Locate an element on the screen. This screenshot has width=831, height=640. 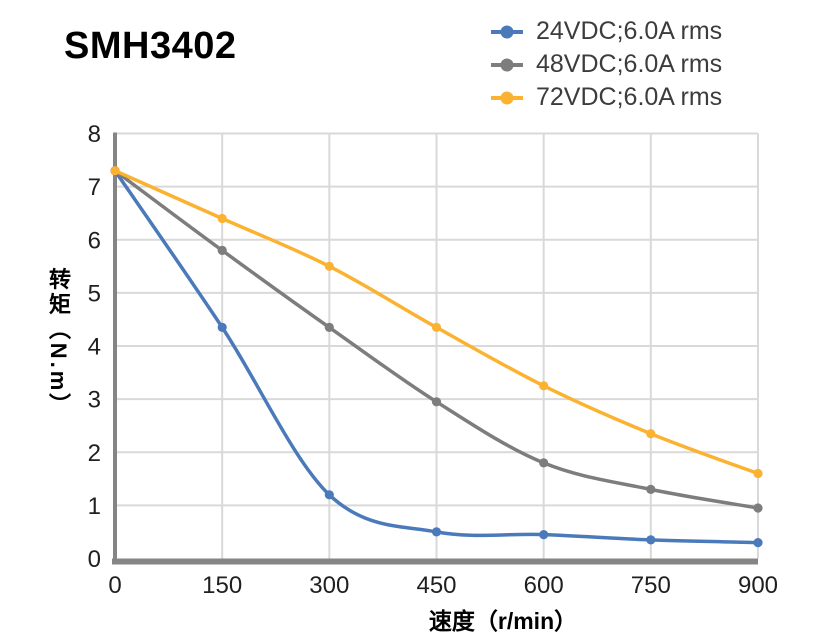
chart-title: SMH3402 is located at coordinates (150, 46).